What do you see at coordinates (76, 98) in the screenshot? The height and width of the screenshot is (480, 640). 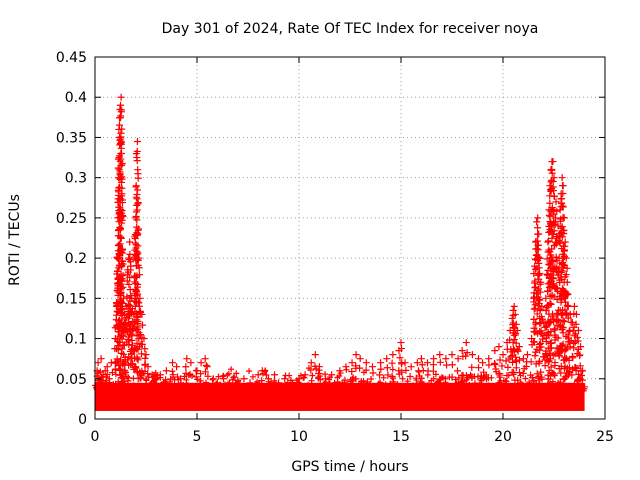 I see `y-tick-label: 0.4` at bounding box center [76, 98].